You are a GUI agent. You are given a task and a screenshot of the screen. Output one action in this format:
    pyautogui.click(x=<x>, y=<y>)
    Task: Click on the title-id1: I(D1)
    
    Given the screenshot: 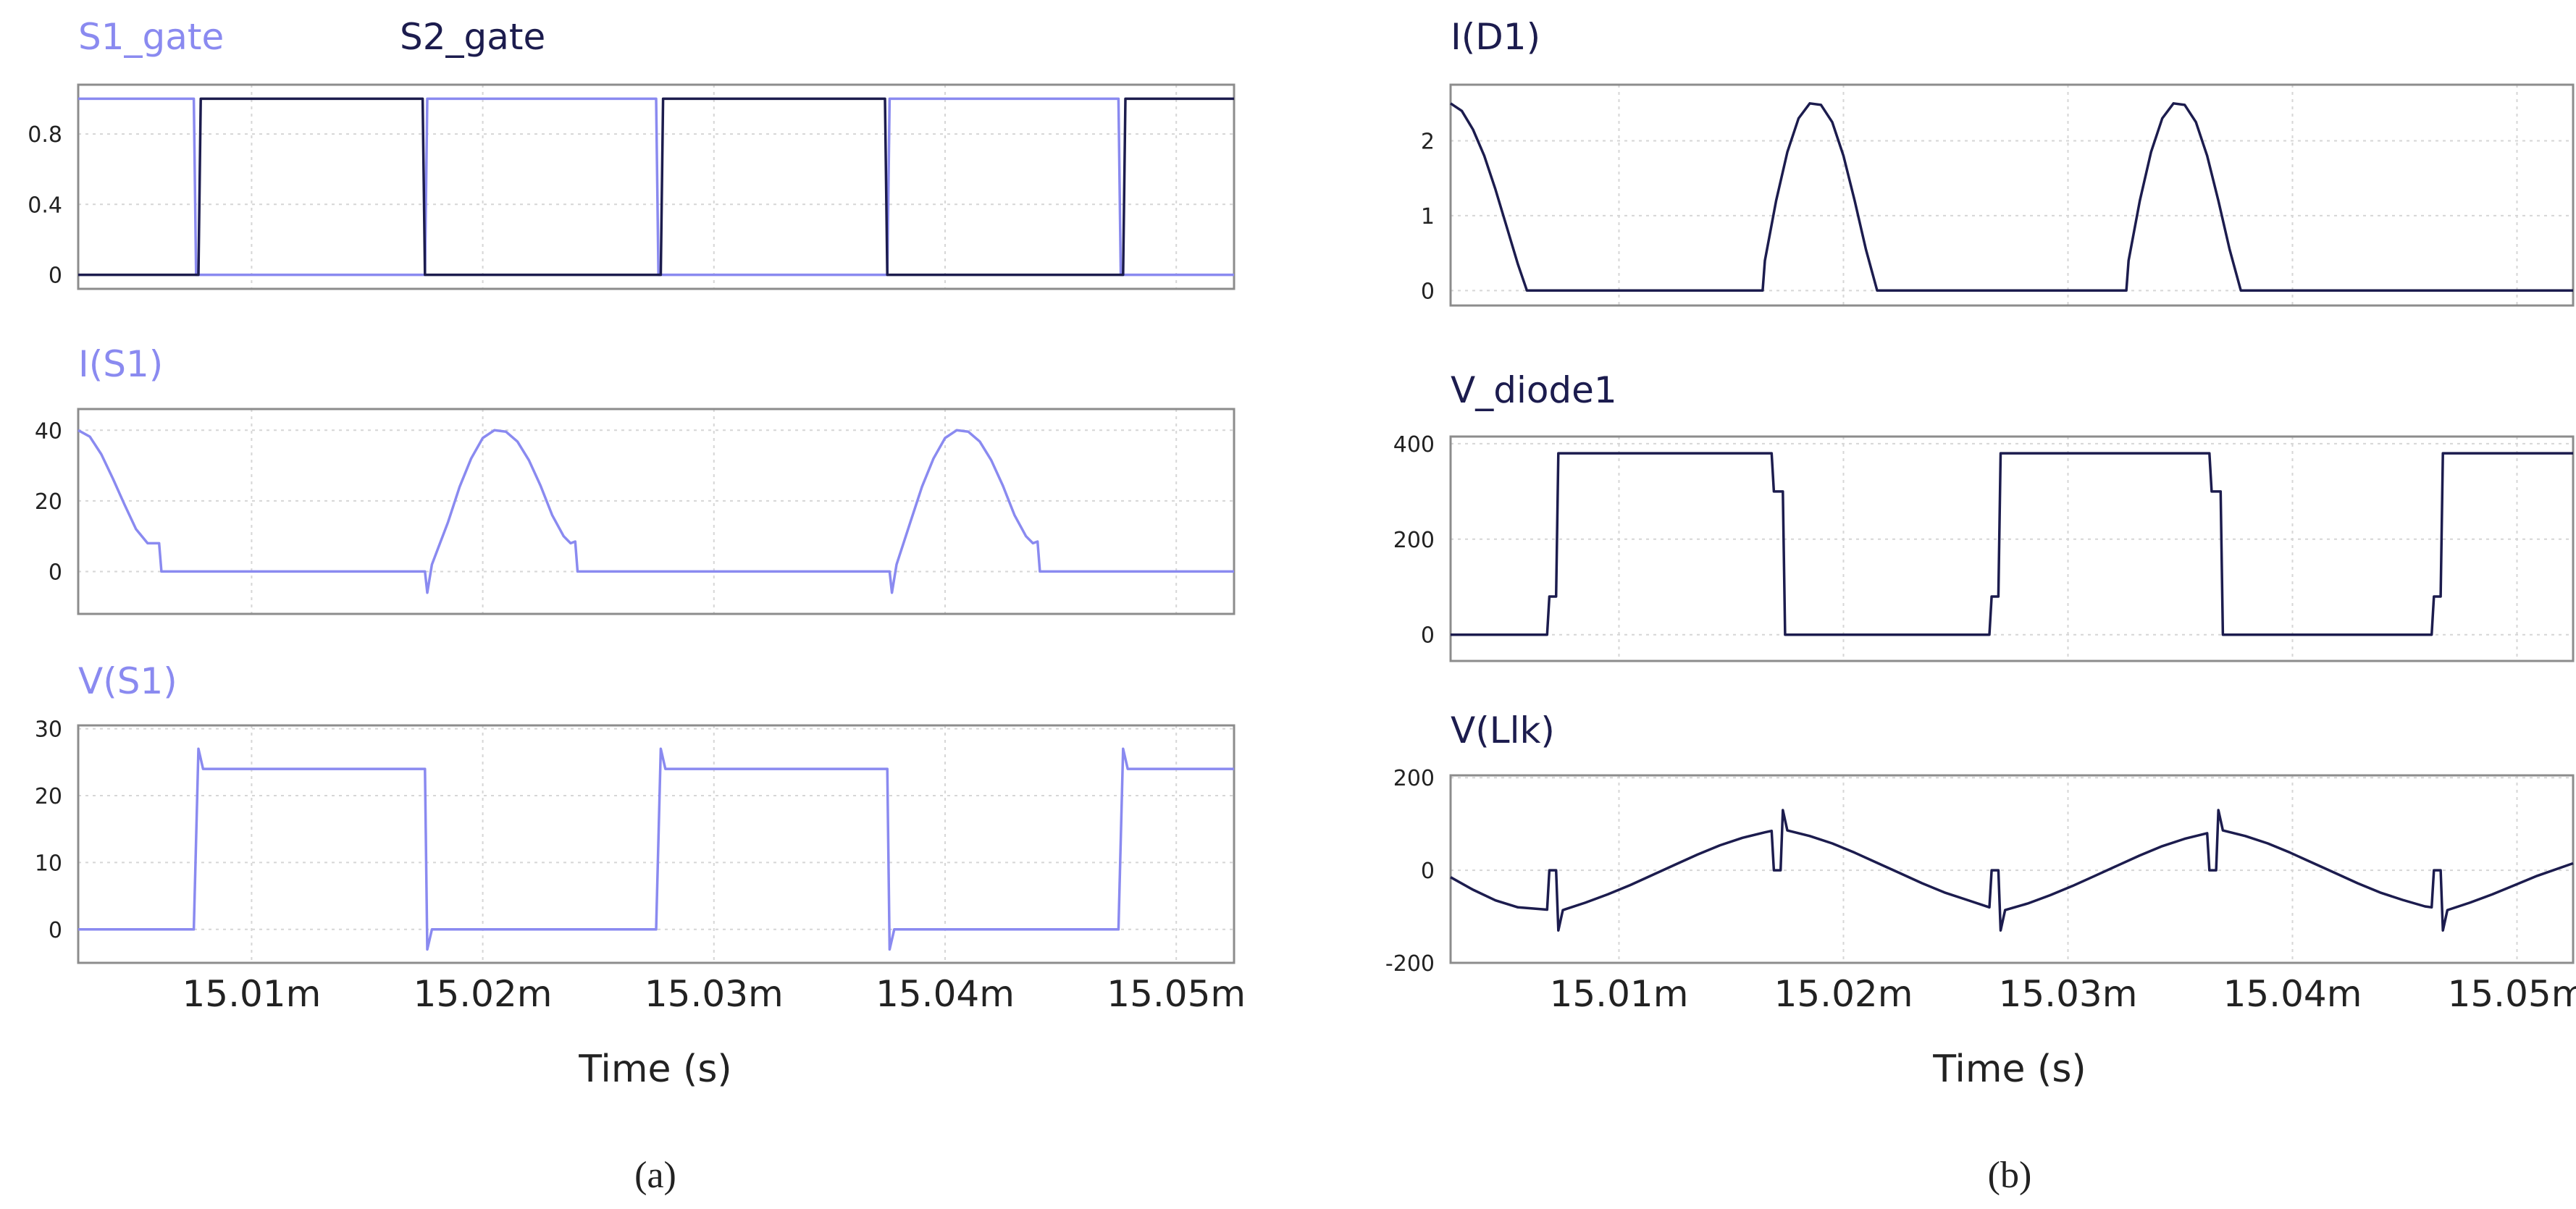 What is the action you would take?
    pyautogui.click(x=1495, y=37)
    